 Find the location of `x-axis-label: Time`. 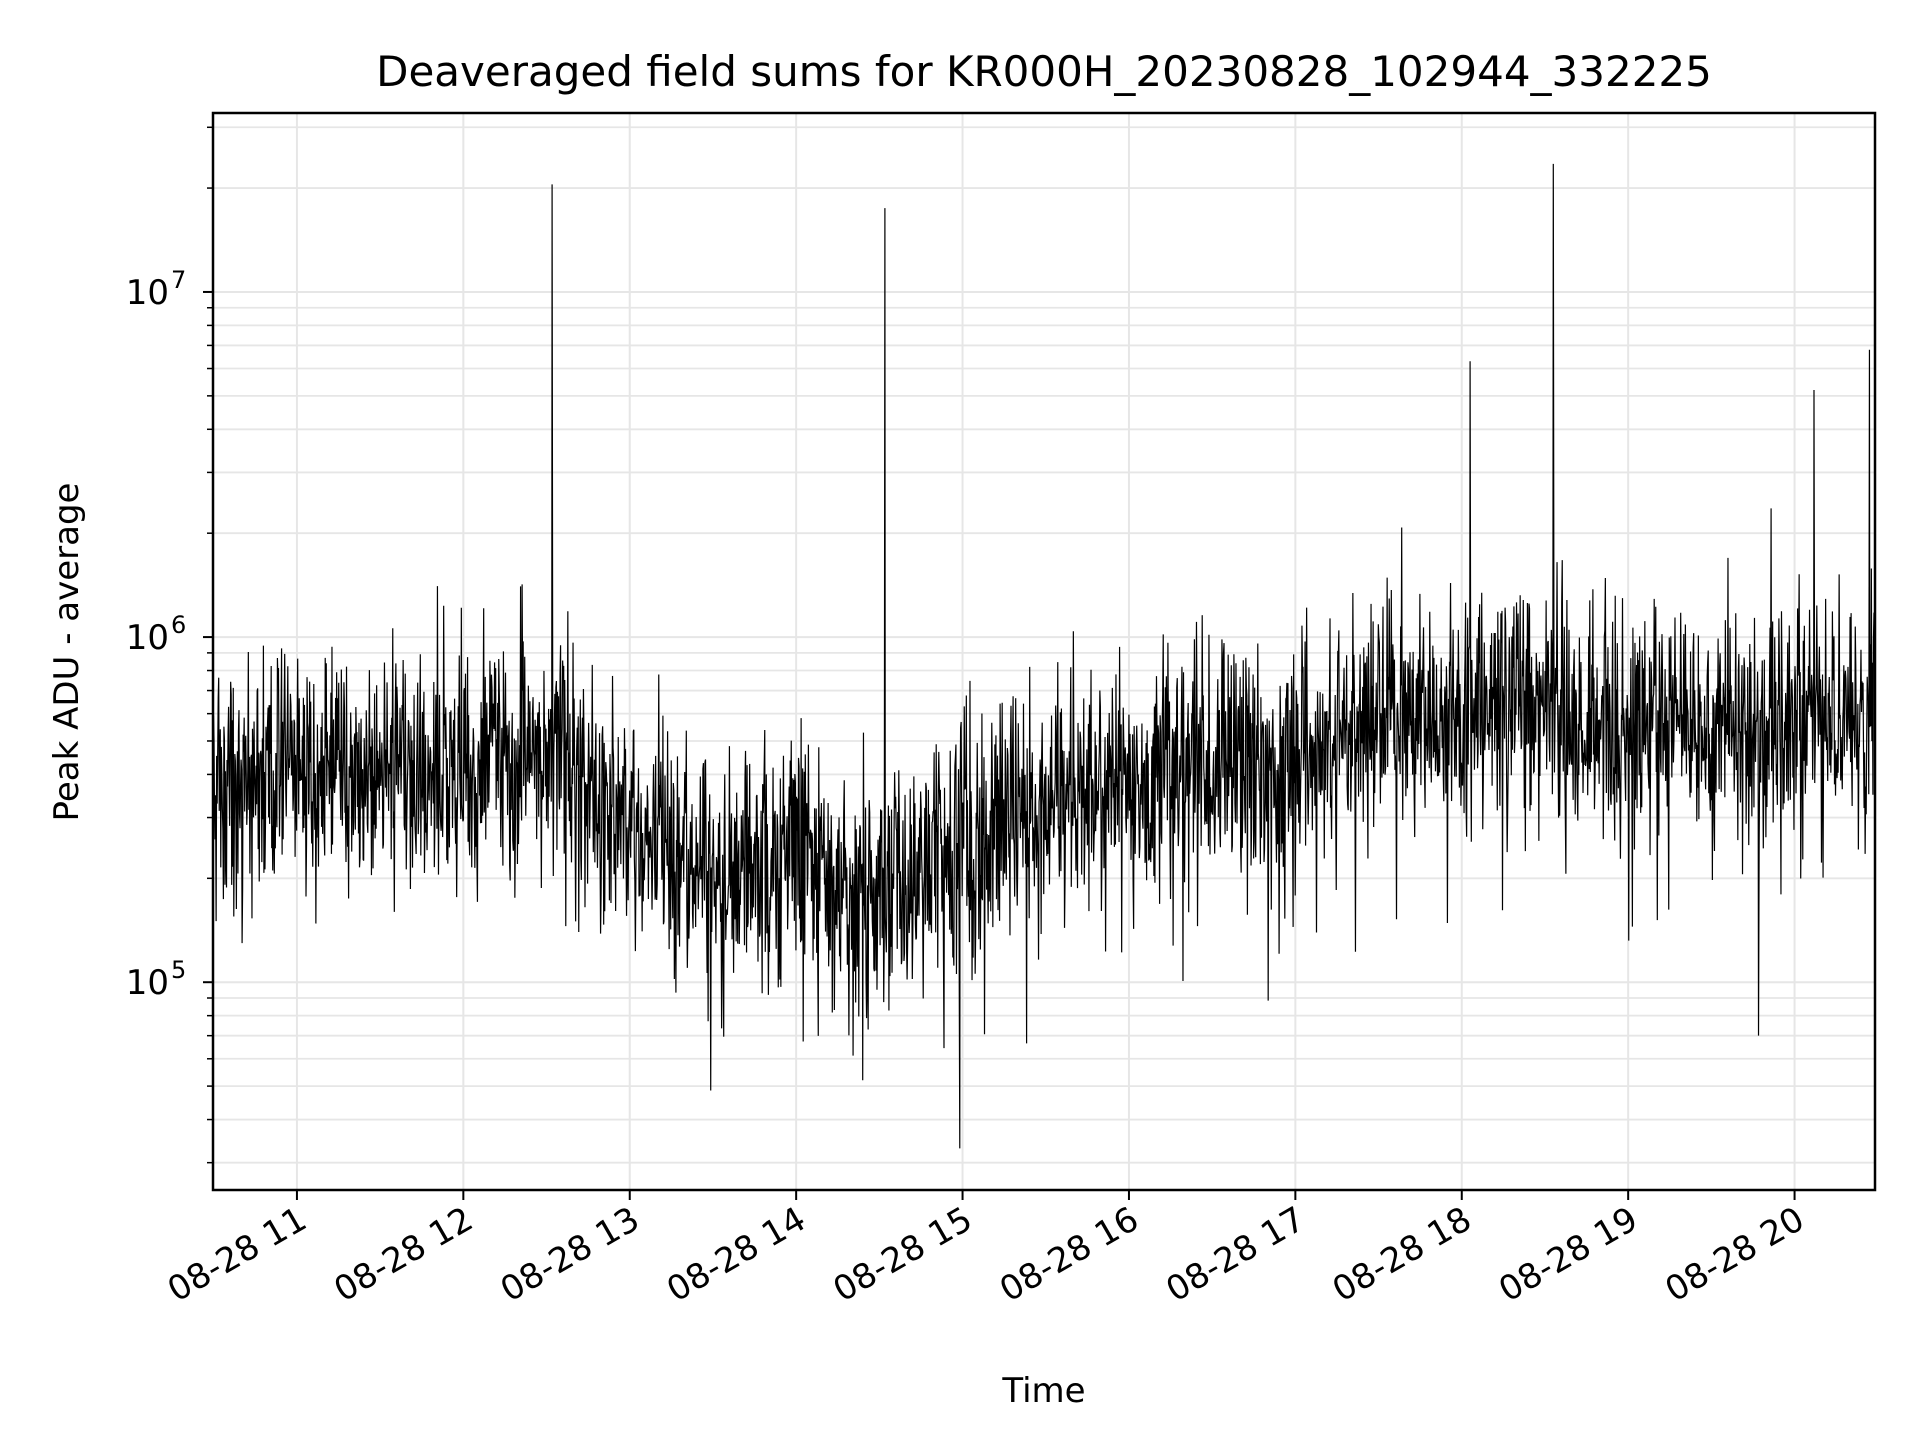

x-axis-label: Time is located at coordinates (1043, 1391).